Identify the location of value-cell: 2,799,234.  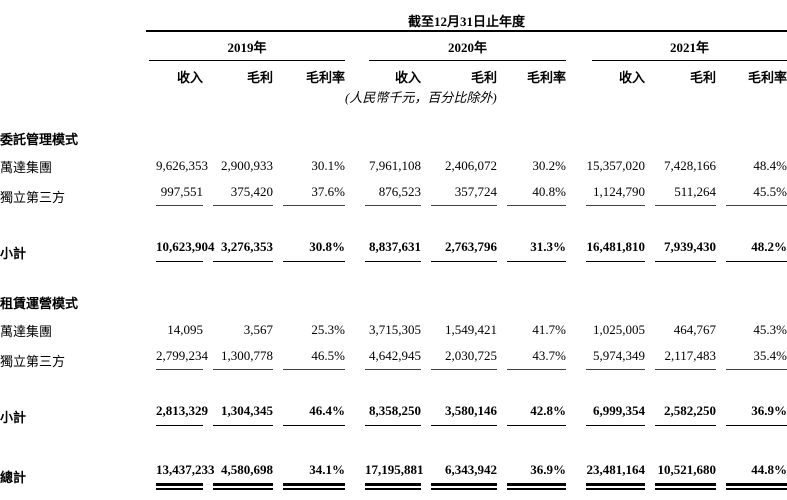
(182, 359).